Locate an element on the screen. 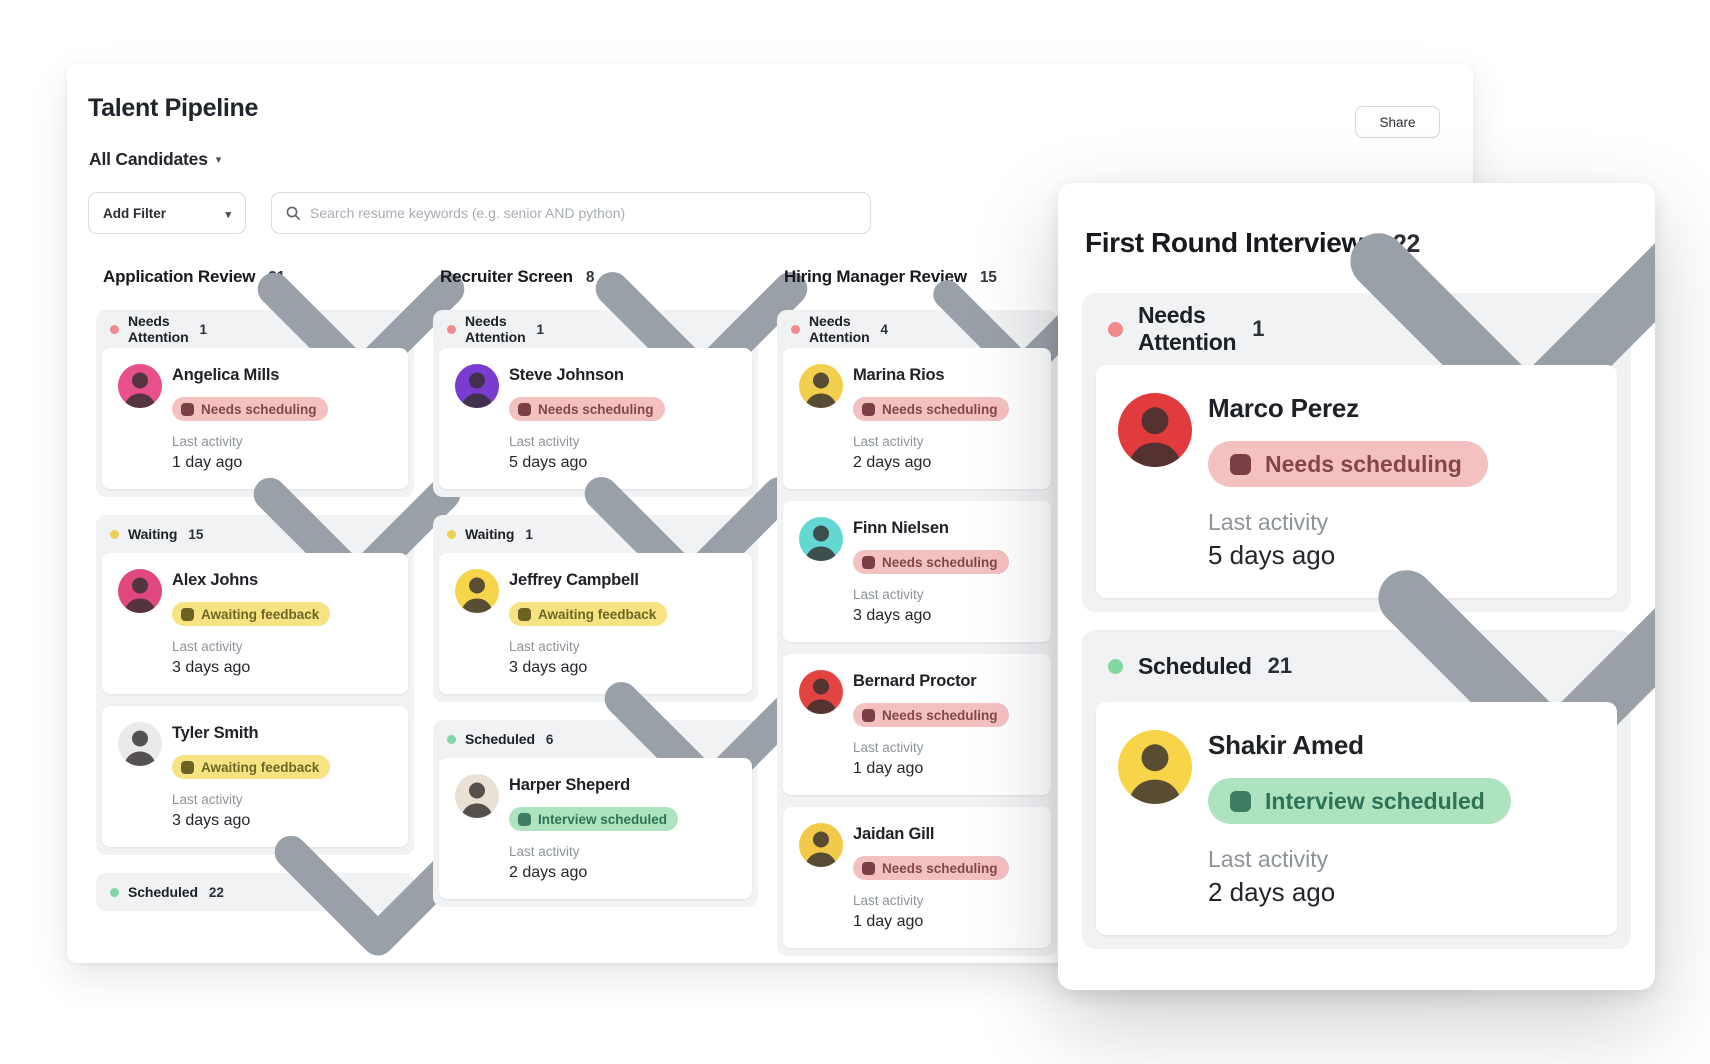 The width and height of the screenshot is (1710, 1064). status-group: Scheduled 22 is located at coordinates (289, 895).